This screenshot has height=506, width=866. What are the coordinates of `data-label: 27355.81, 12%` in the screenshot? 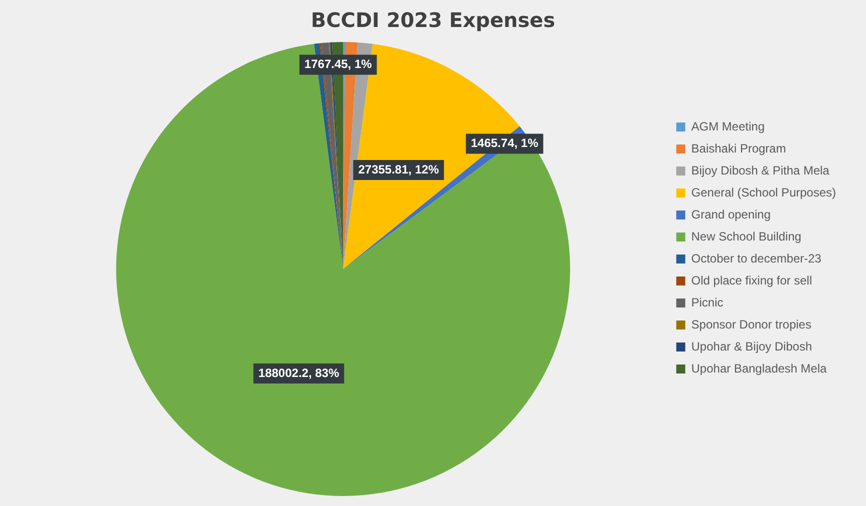 It's located at (399, 169).